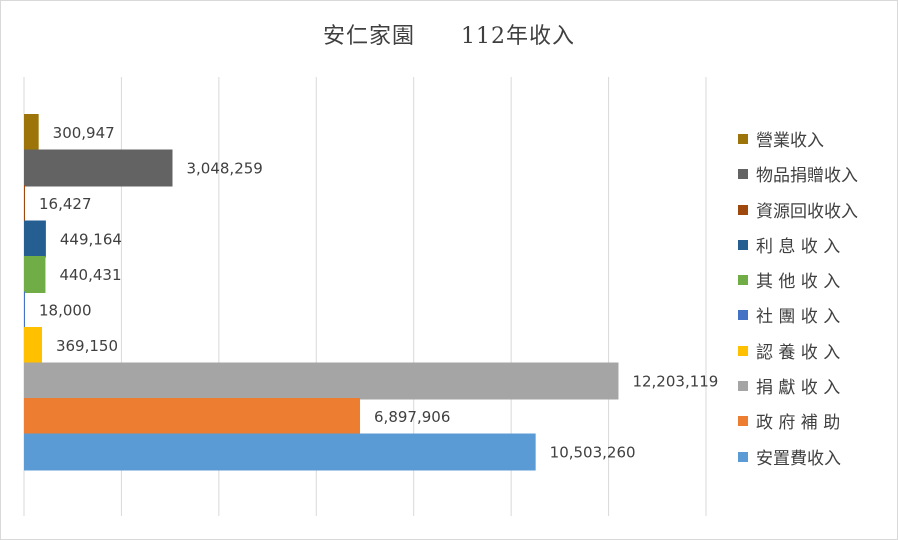 This screenshot has height=540, width=898. I want to click on legend-item: 捐 獻 收 入, so click(818, 389).